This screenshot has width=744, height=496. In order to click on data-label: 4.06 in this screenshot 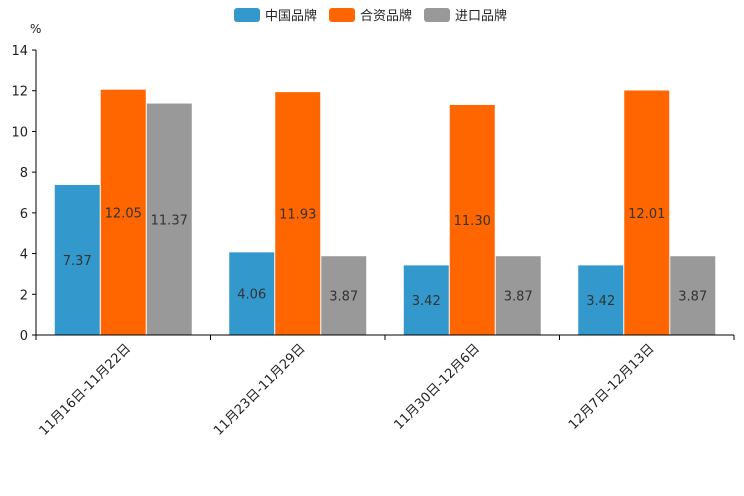, I will do `click(251, 295)`.